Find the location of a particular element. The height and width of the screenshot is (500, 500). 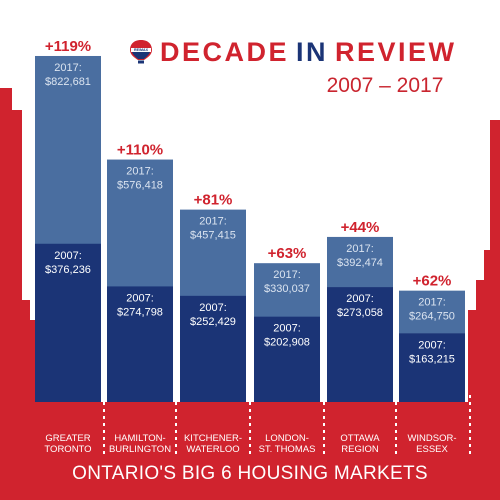

title-decade: DECADE is located at coordinates (224, 52).